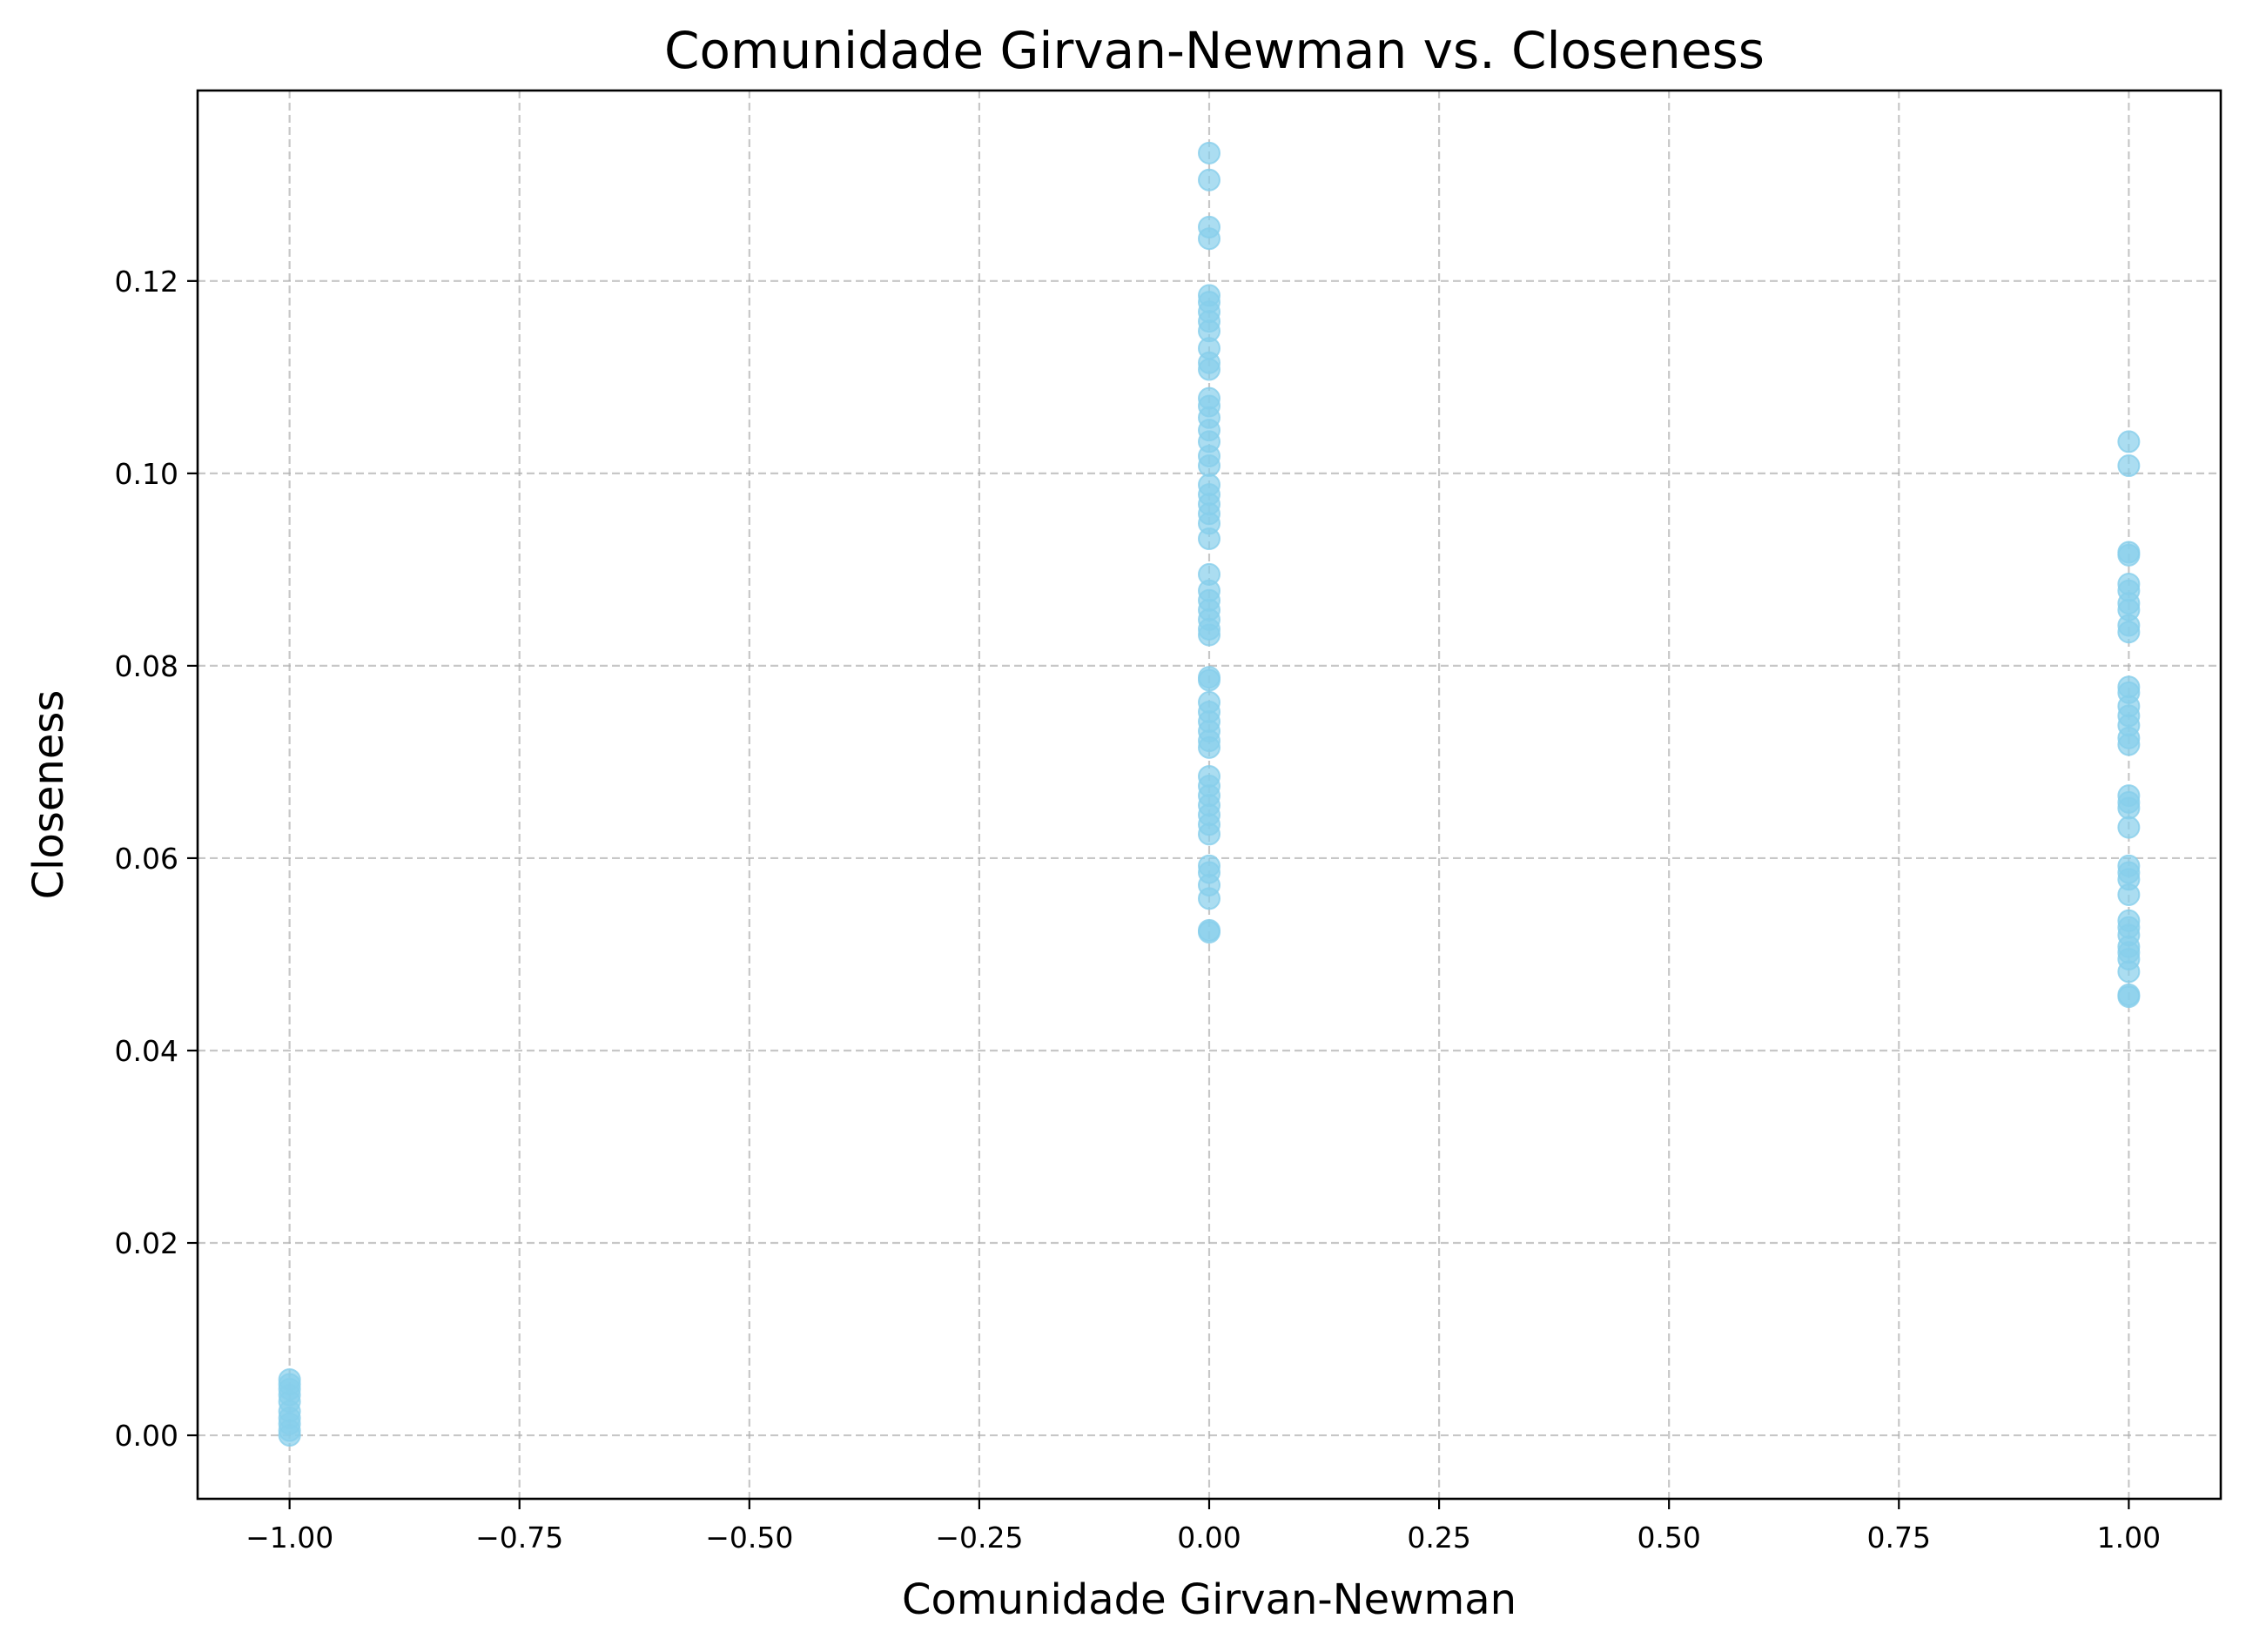  Describe the element at coordinates (146, 1436) in the screenshot. I see `y-tick-label: 0.00` at that location.